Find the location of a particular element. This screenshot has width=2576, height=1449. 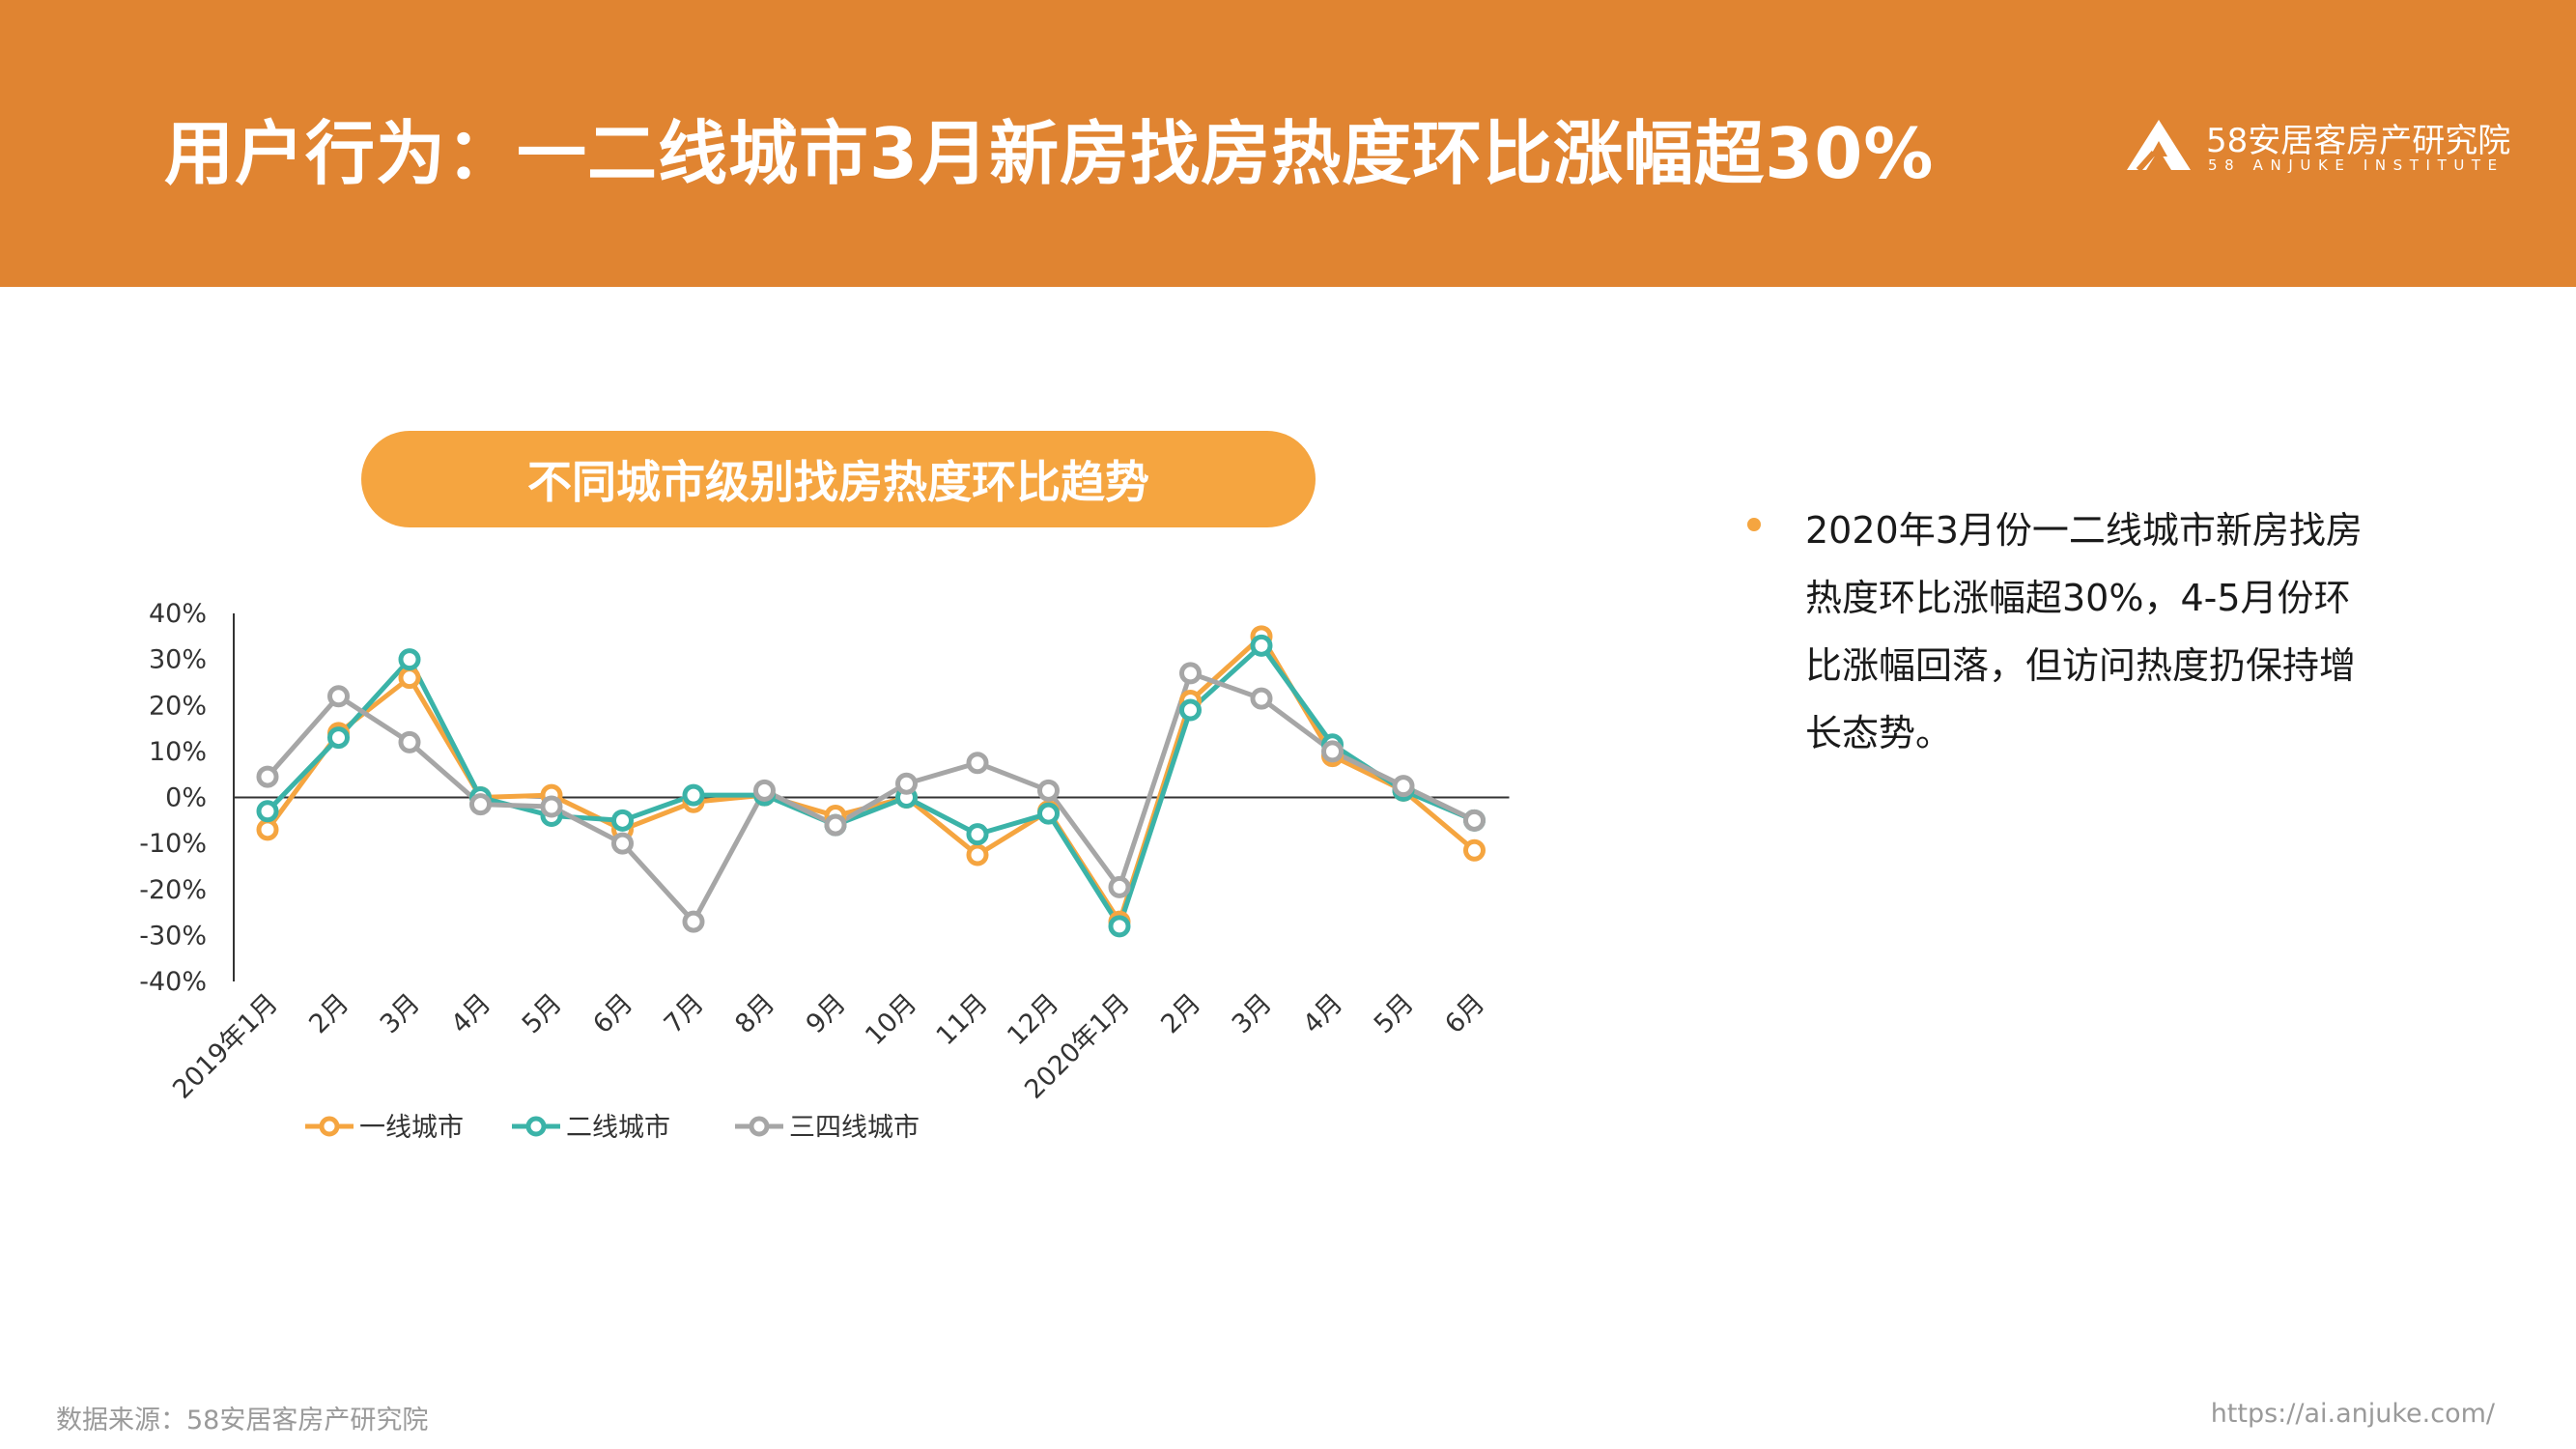

legend-label: 二线城市 is located at coordinates (618, 1128).